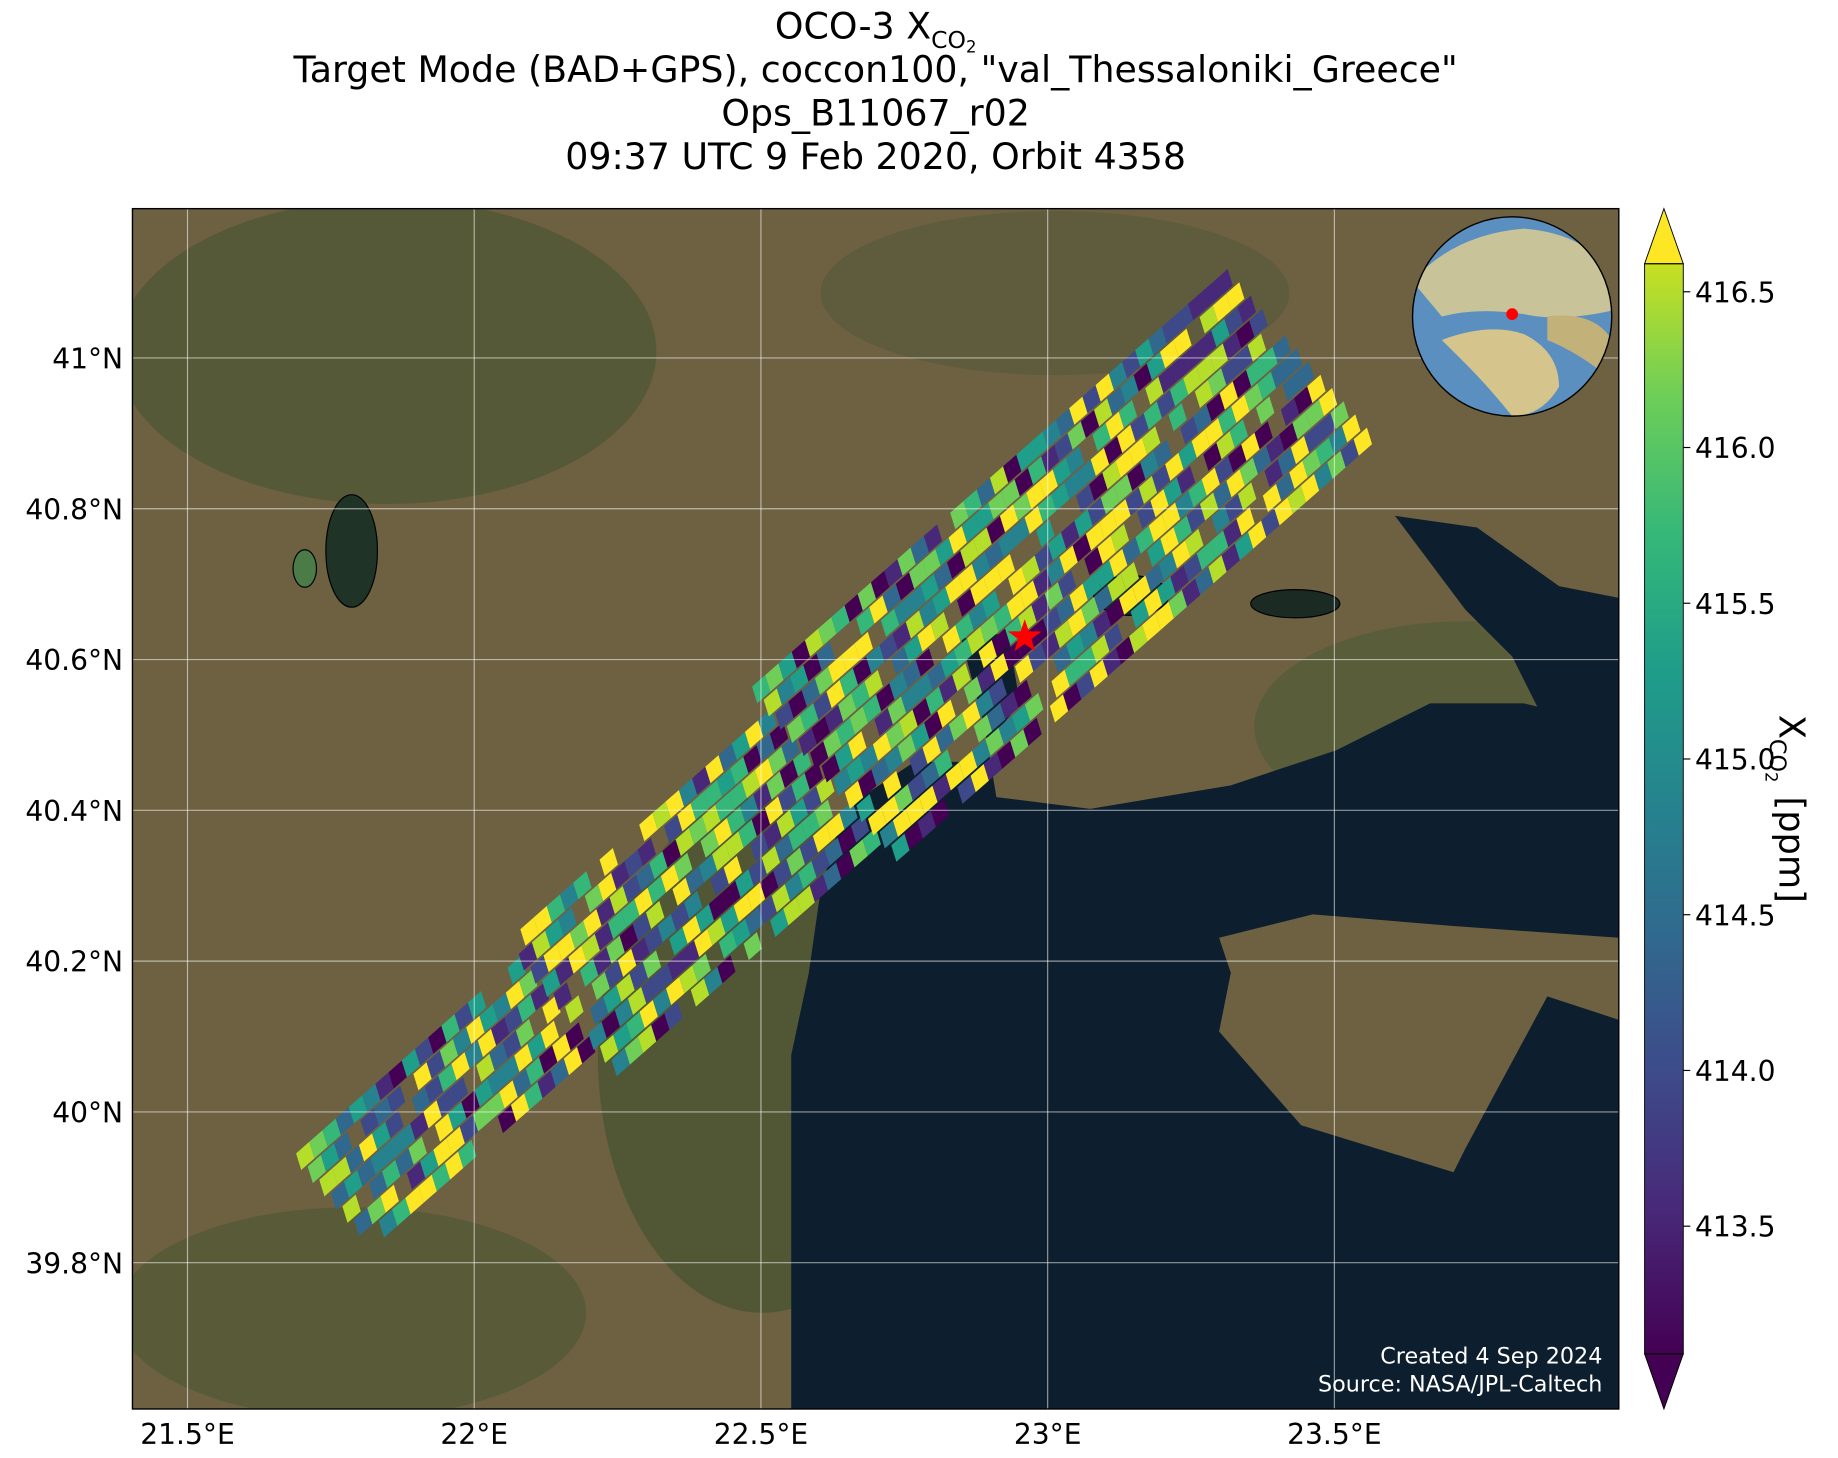  Describe the element at coordinates (1790, 850) in the screenshot. I see `cb-label-unit: [ppm]` at that location.